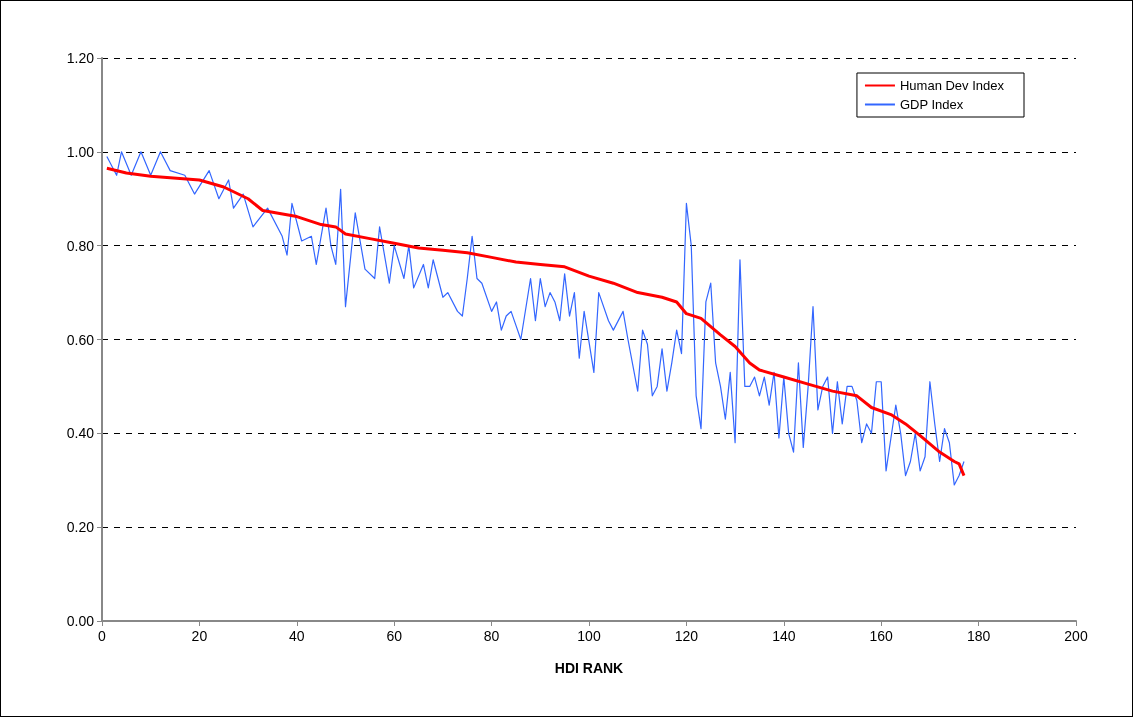  Describe the element at coordinates (297, 636) in the screenshot. I see `x-tick-label: 40` at that location.